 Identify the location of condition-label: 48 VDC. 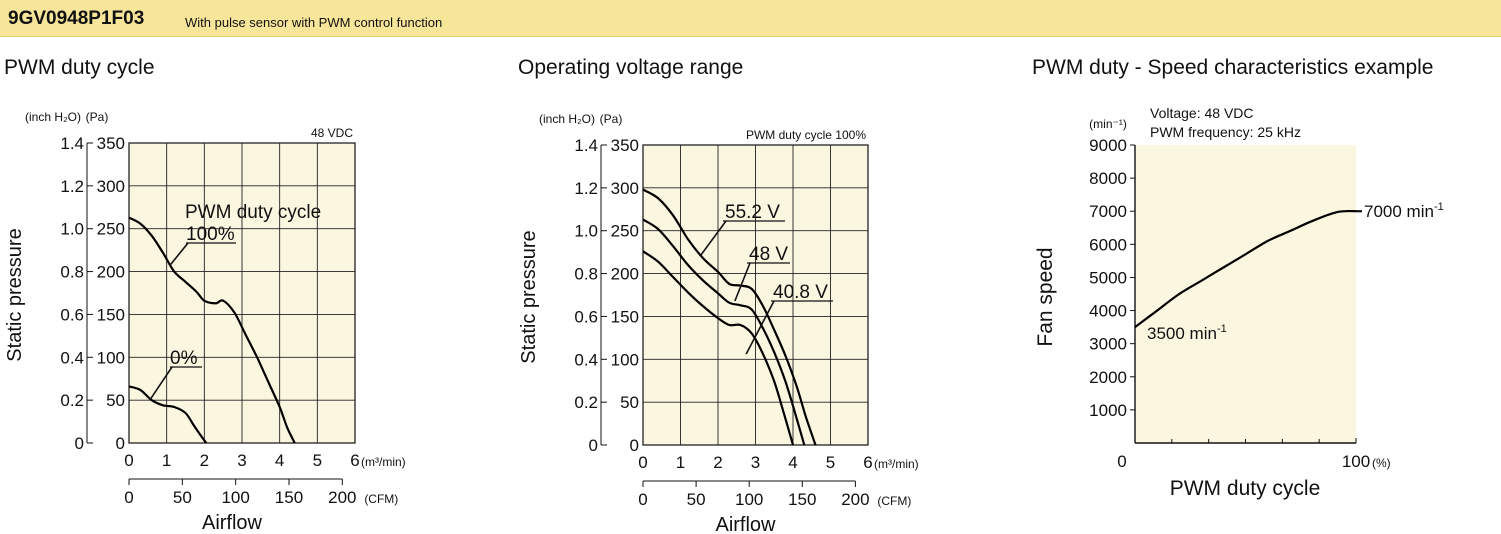
(332, 133).